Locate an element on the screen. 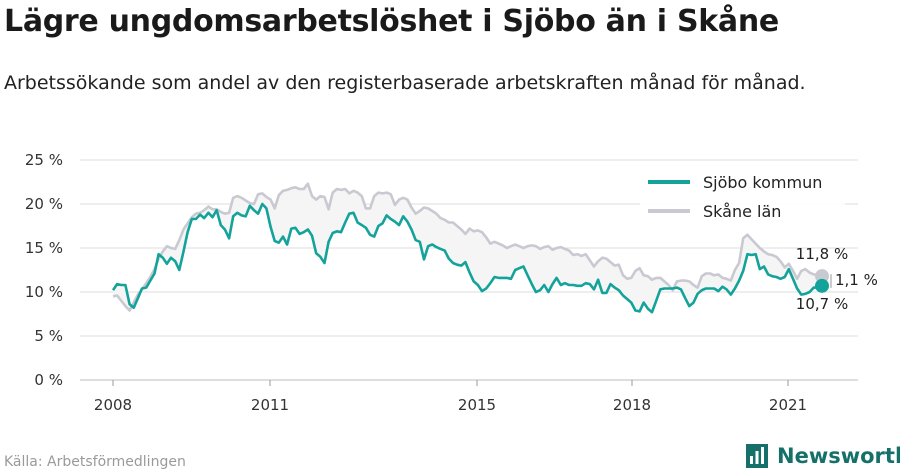 The image size is (900, 474). source-note: Källa: Arbetsförmedlingen is located at coordinates (95, 462).